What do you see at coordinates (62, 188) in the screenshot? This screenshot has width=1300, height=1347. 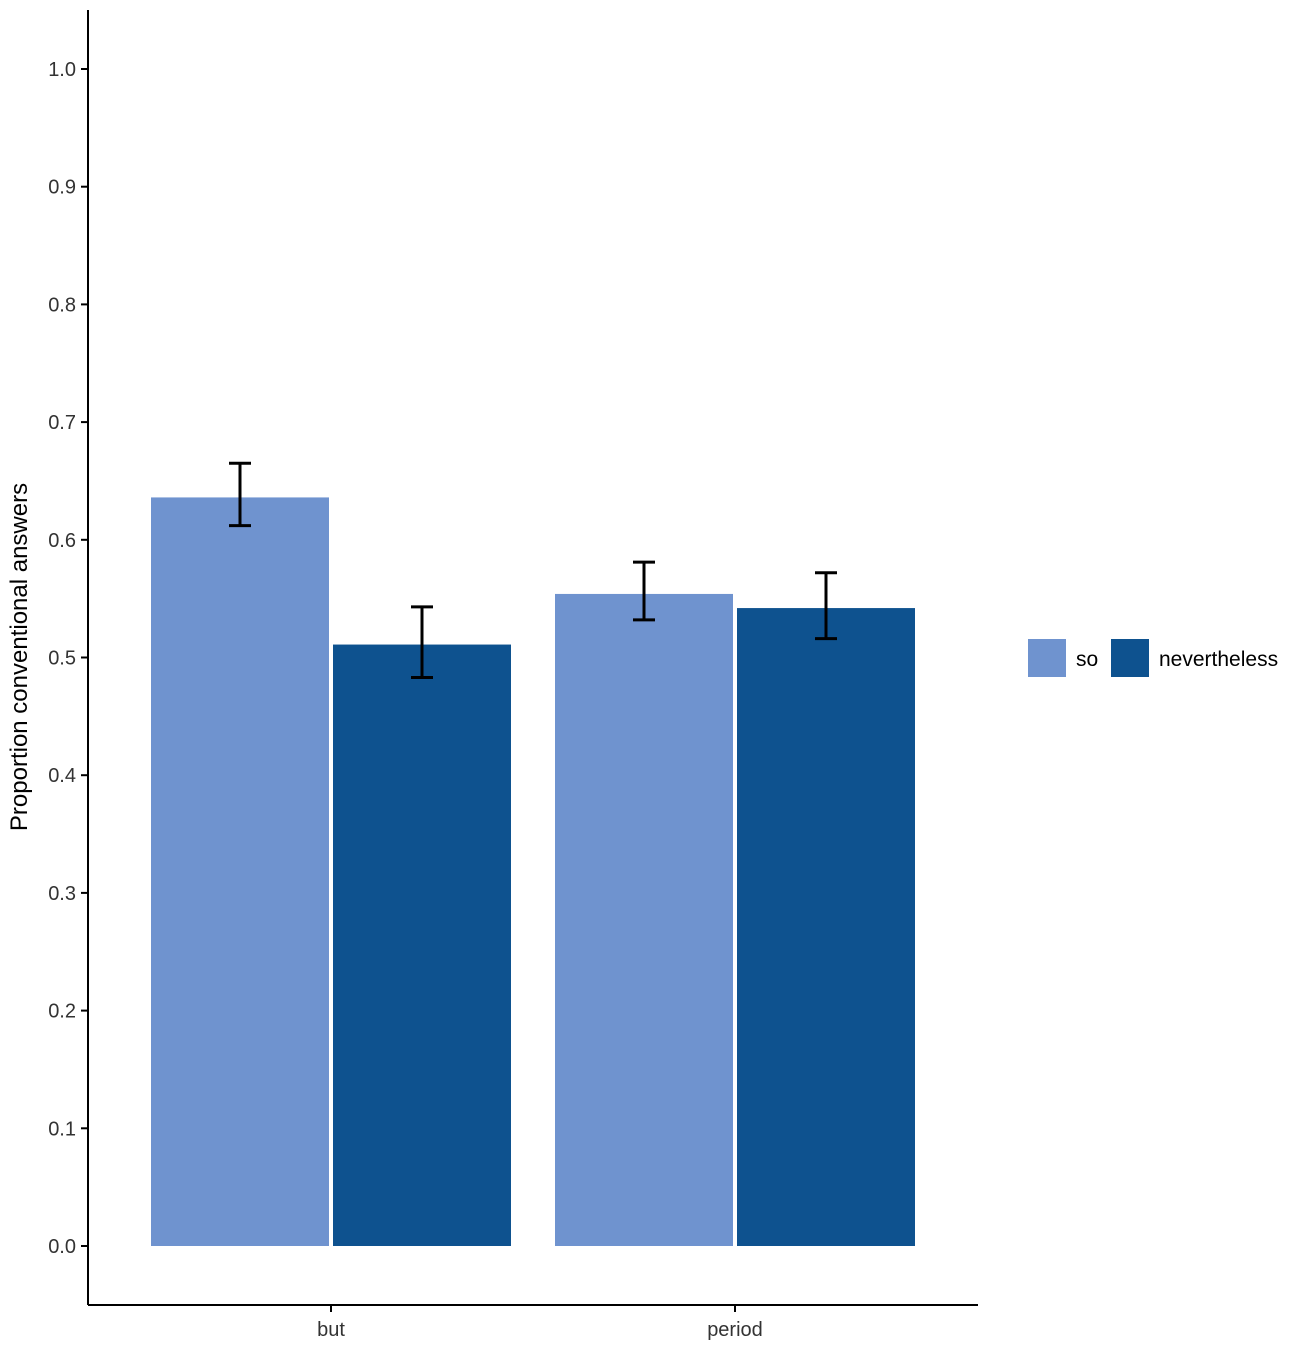 I see `y-tick-label: 0.9` at bounding box center [62, 188].